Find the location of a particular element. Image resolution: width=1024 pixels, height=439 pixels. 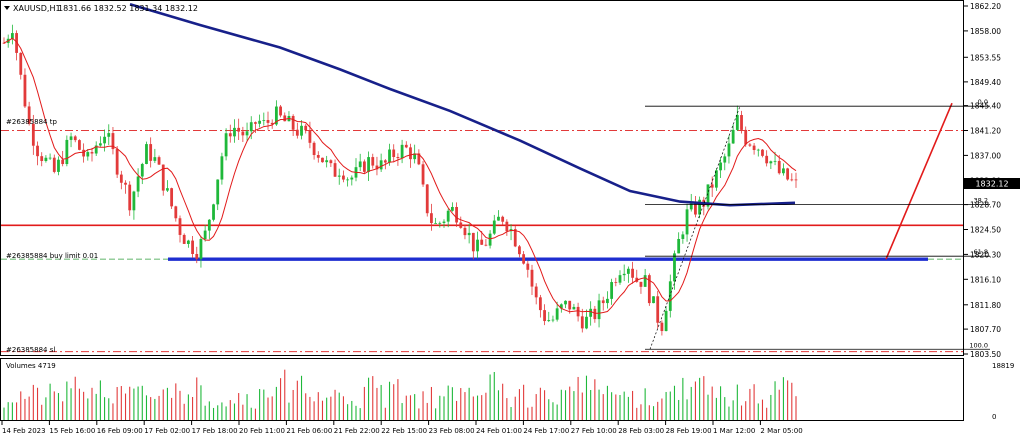

time-tick-label: 21 Feb 06:00 is located at coordinates (309, 431).